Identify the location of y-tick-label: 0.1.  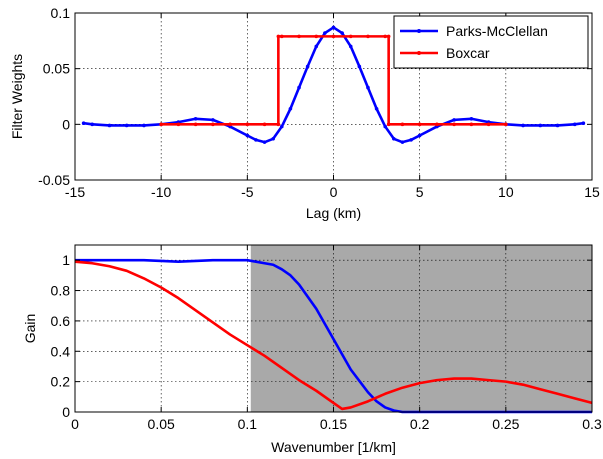
(61, 13).